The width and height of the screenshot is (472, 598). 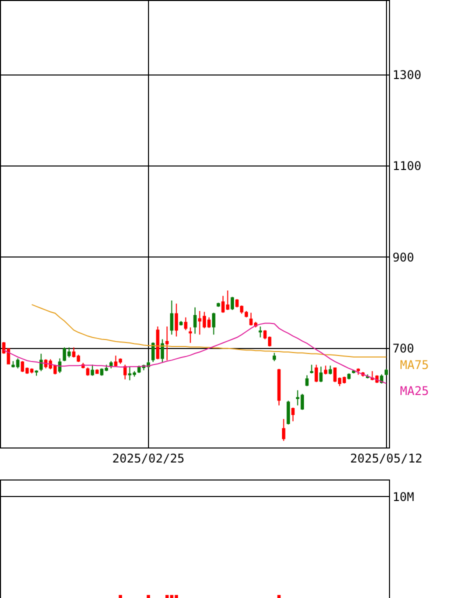 What do you see at coordinates (386, 459) in the screenshot?
I see `x-tick-label: 2025/05/12` at bounding box center [386, 459].